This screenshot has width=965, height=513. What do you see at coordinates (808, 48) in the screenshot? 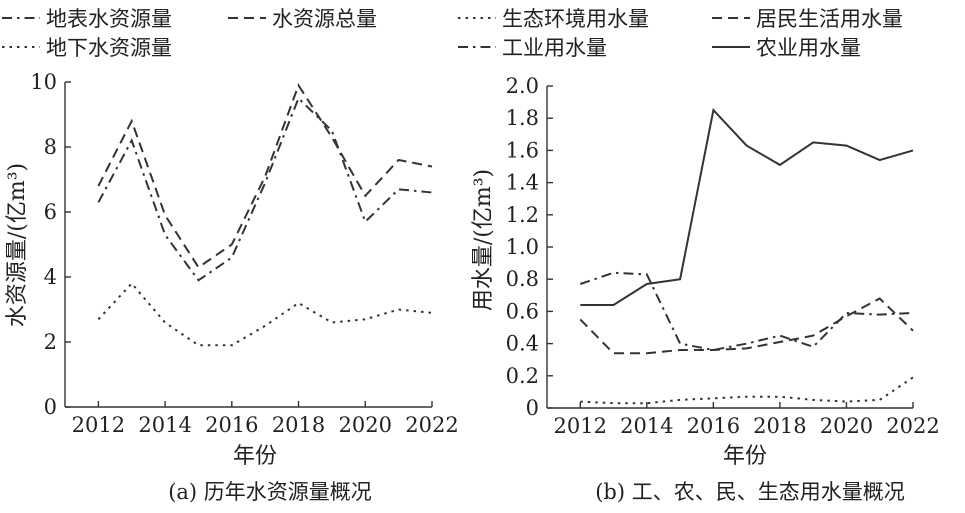
I see `legend-label: 农业用水量` at bounding box center [808, 48].